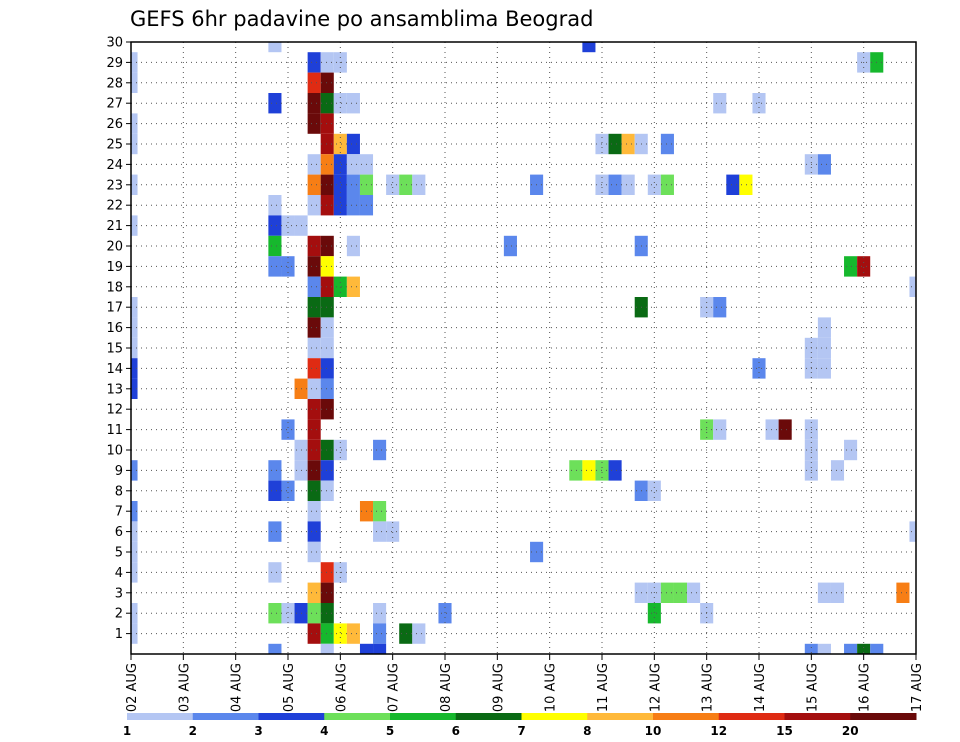 The height and width of the screenshot is (742, 960). What do you see at coordinates (114, 287) in the screenshot?
I see `y-tick-label: 18` at bounding box center [114, 287].